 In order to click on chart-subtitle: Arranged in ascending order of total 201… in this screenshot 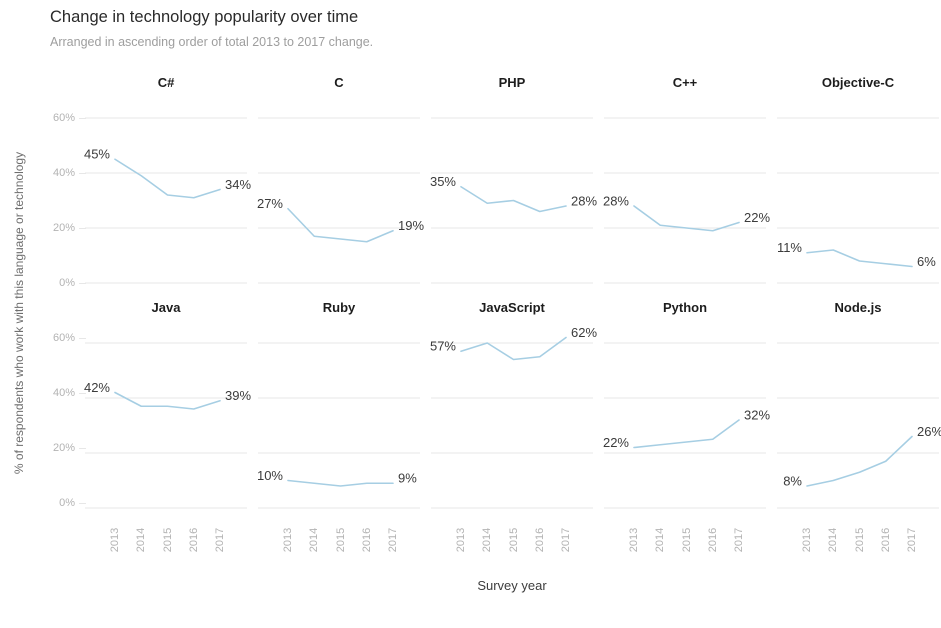, I will do `click(212, 42)`.